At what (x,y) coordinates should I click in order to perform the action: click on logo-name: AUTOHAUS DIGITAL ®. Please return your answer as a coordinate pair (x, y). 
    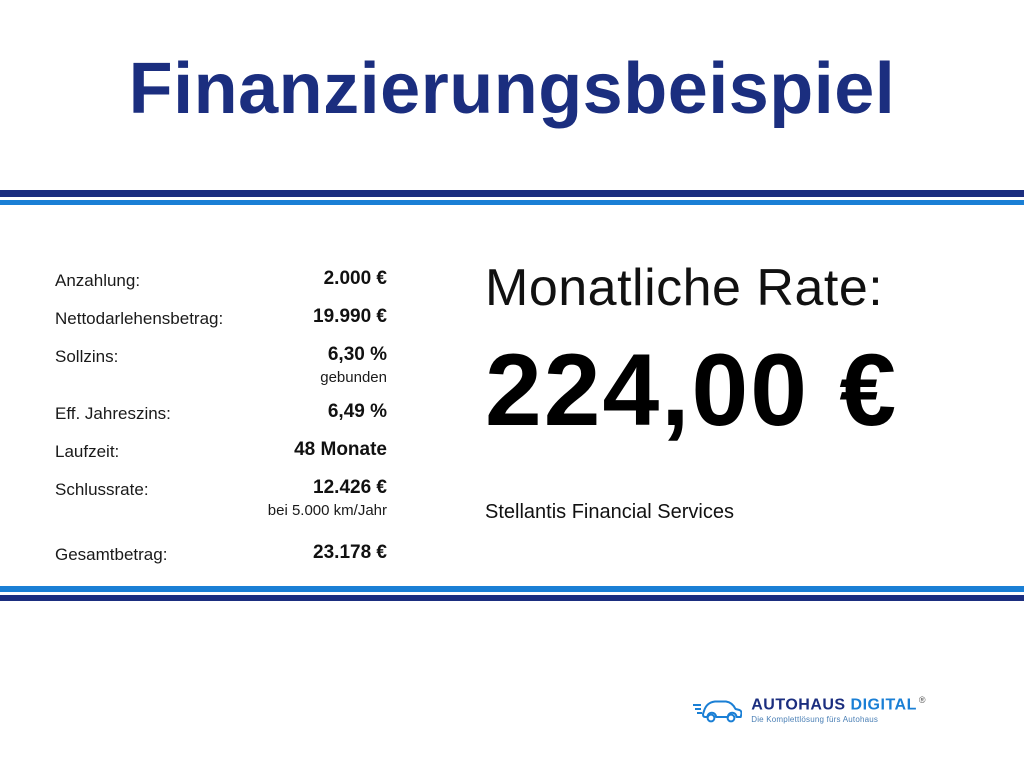
    Looking at the image, I should click on (838, 704).